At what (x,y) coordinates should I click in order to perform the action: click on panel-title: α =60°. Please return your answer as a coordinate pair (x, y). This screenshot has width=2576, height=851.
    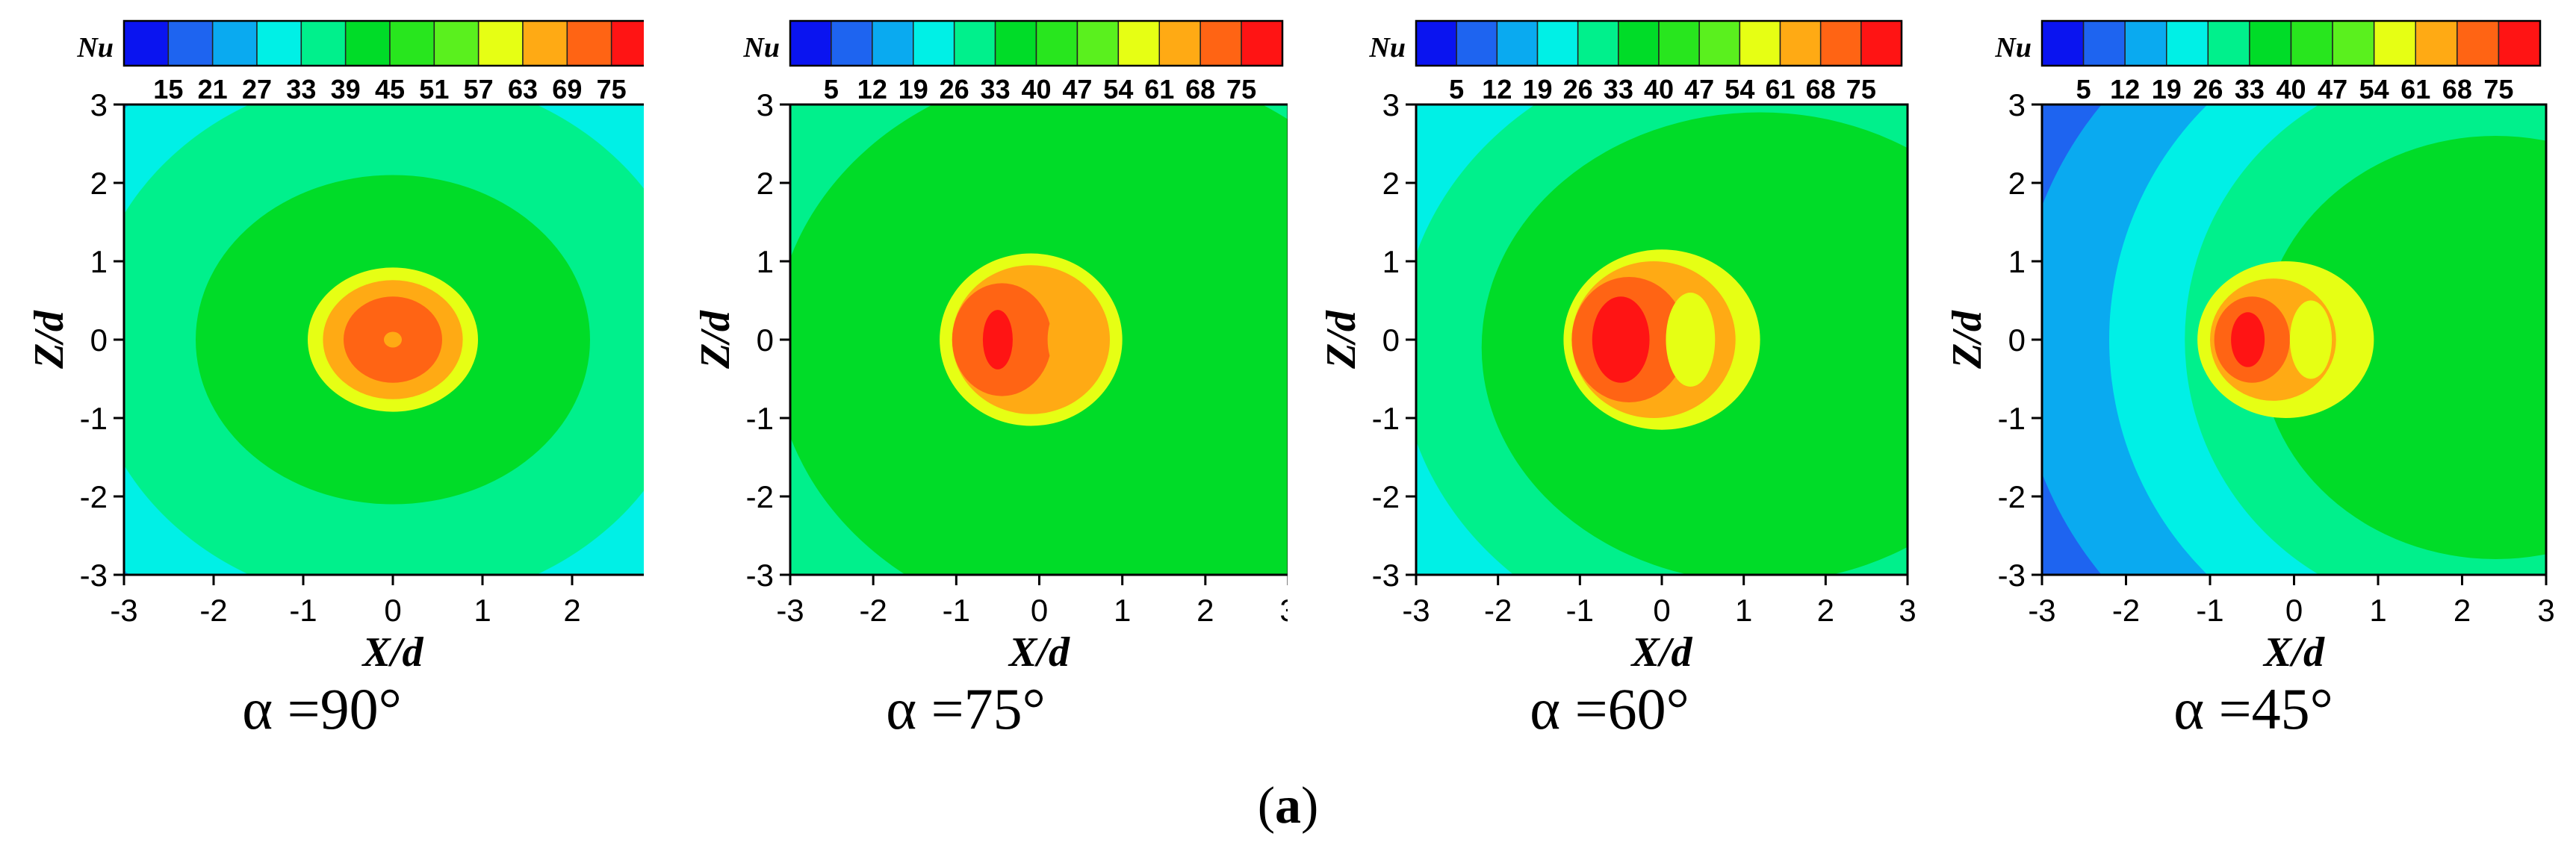
    Looking at the image, I should click on (1610, 708).